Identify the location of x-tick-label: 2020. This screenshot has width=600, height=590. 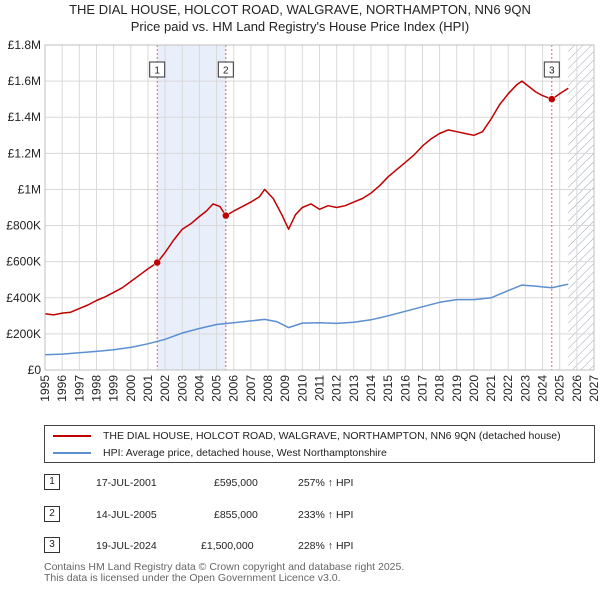
(474, 388).